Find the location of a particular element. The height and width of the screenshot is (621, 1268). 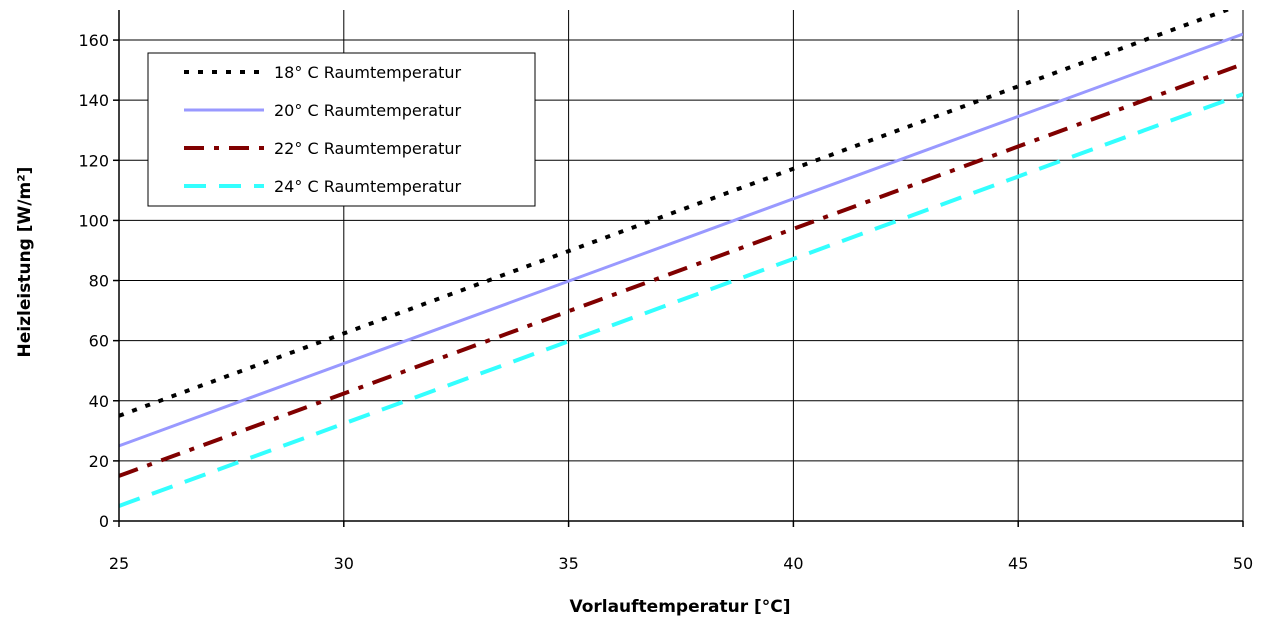

x-axis-title: Vorlauftemperatur [°C] is located at coordinates (679, 607).